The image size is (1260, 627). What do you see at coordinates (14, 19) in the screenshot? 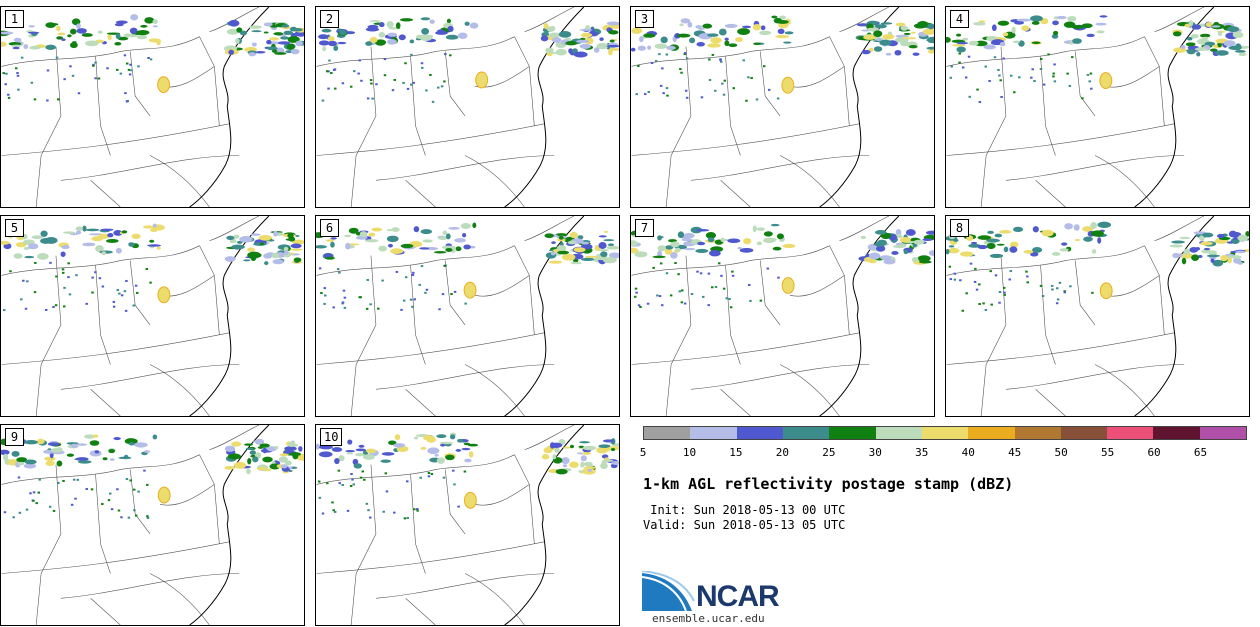
I see `member-number: 1` at bounding box center [14, 19].